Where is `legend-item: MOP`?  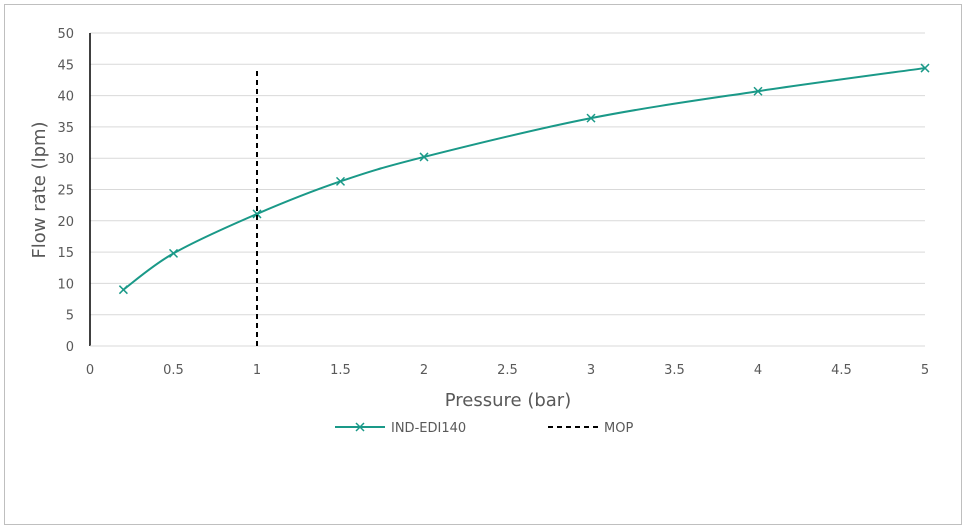 legend-item: MOP is located at coordinates (590, 428).